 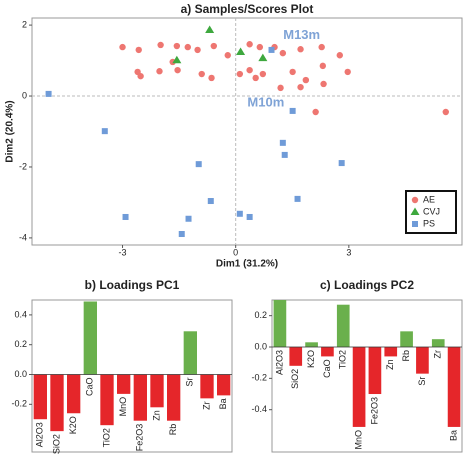 I want to click on legend-label: AE, so click(x=429, y=199).